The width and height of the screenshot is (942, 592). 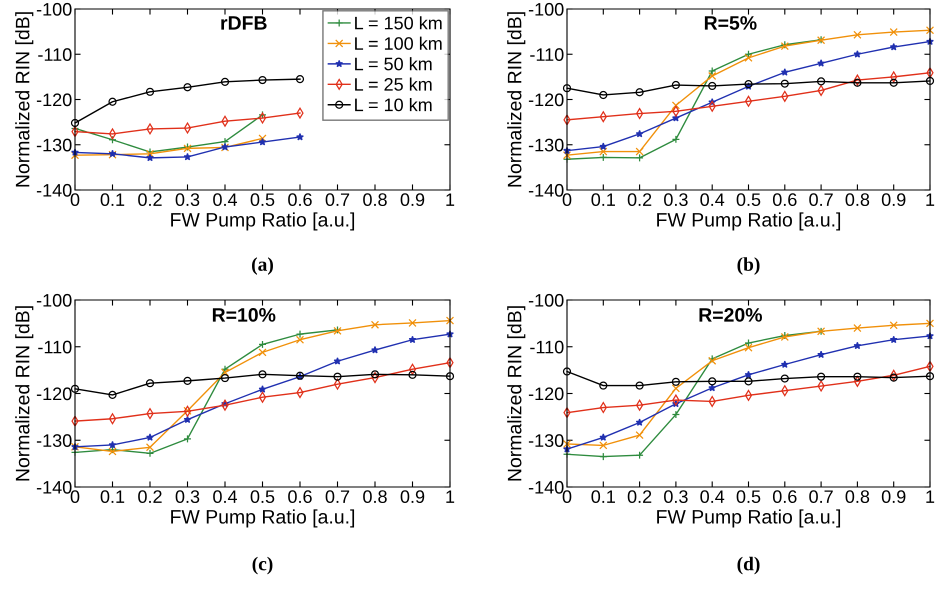 I want to click on text: (d), so click(x=748, y=565).